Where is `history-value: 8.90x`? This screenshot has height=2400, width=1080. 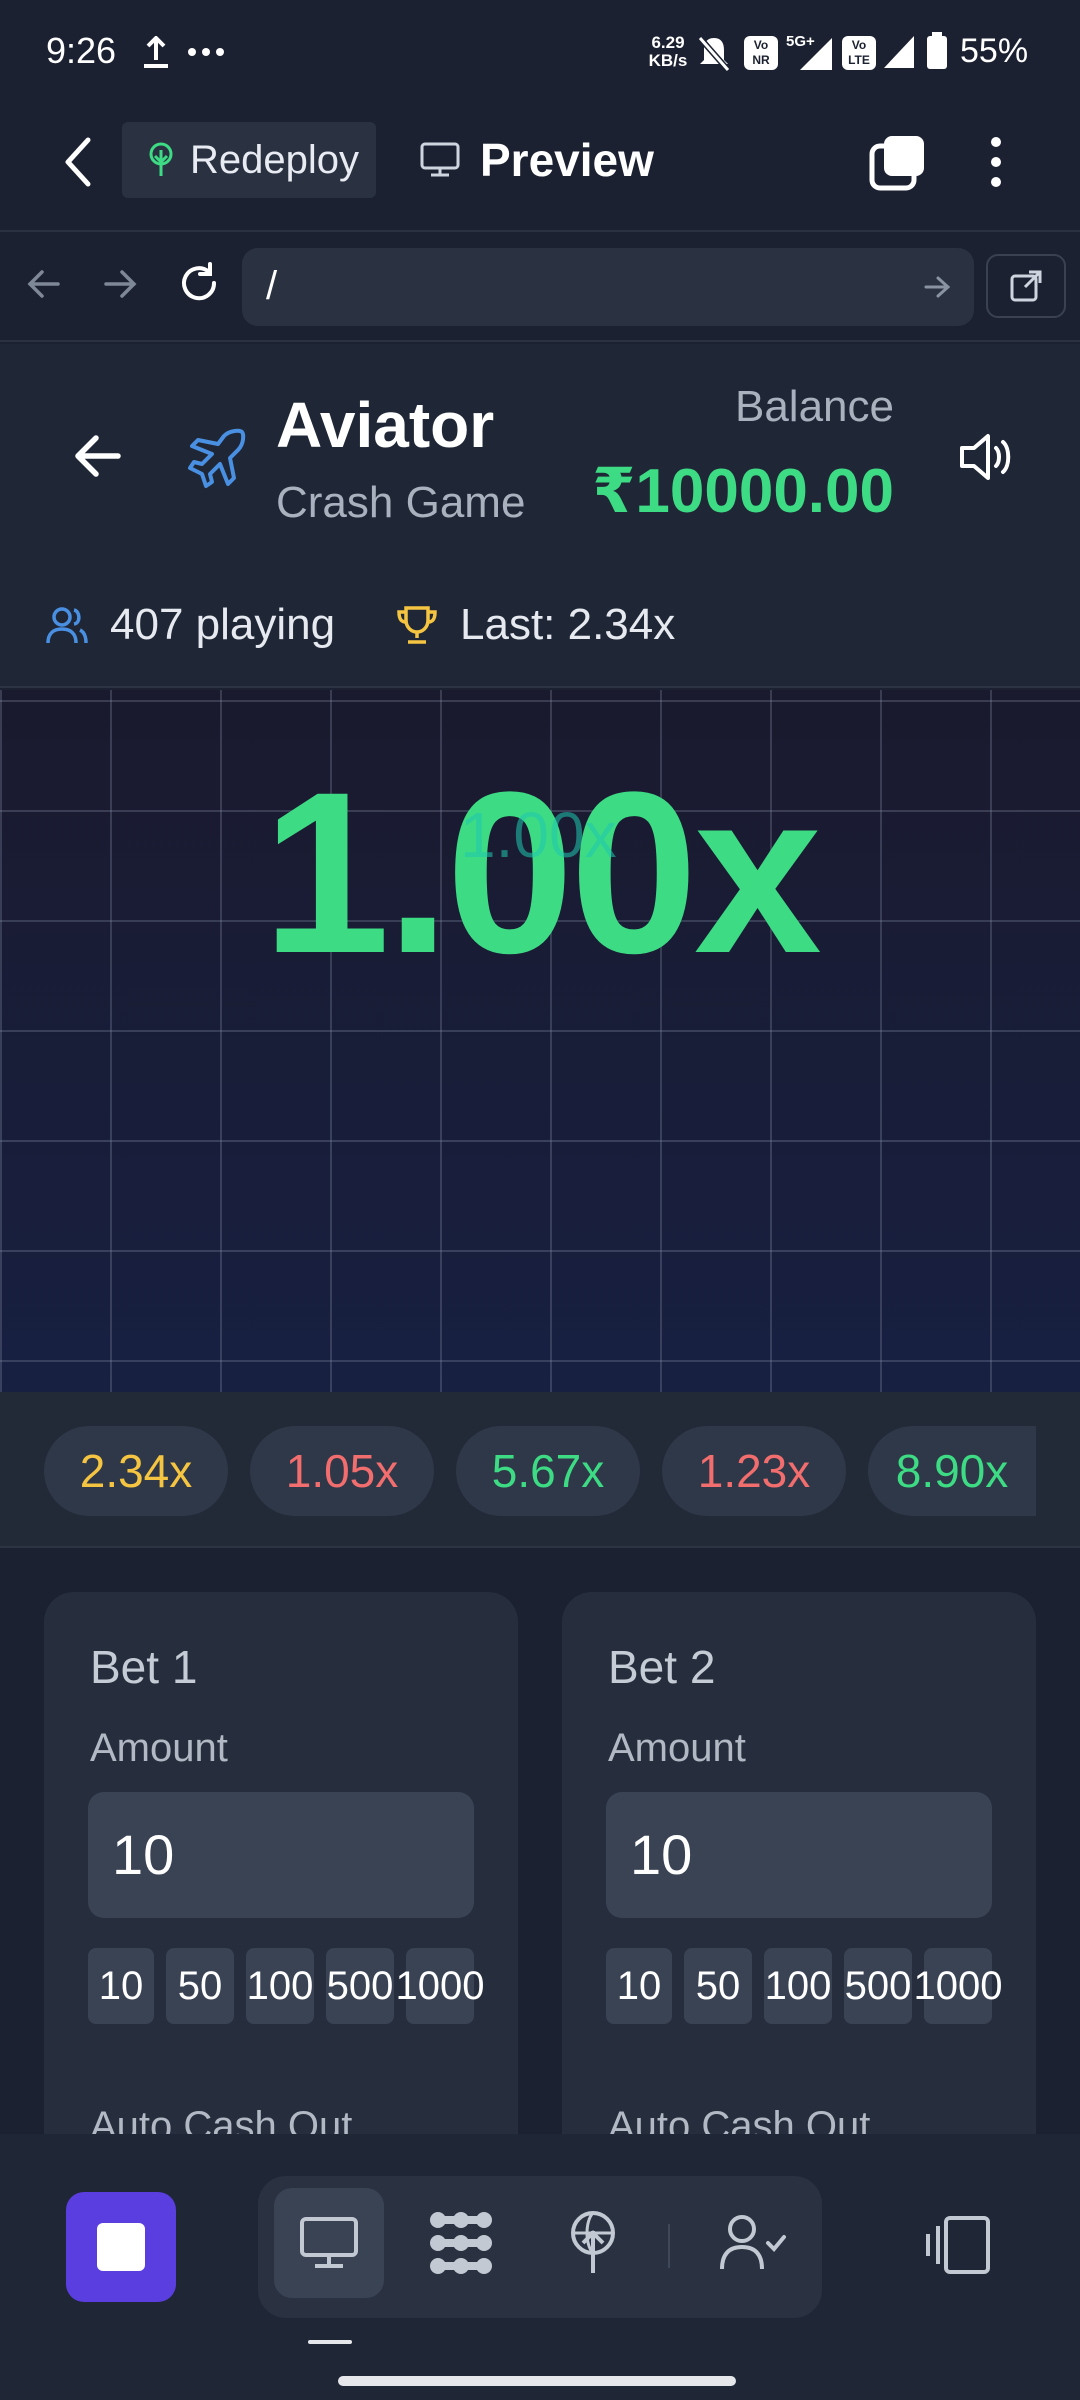 history-value: 8.90x is located at coordinates (952, 1471).